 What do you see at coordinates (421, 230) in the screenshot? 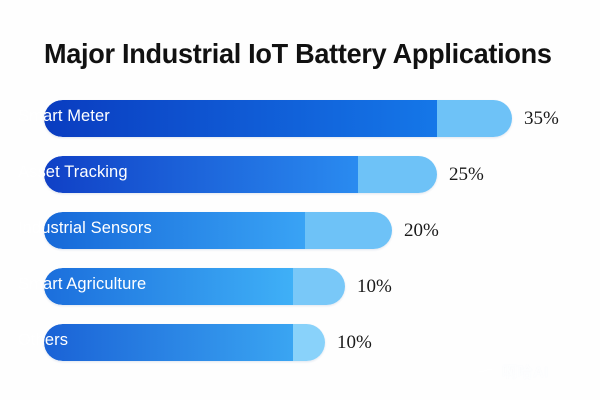
I see `bar-value-label: 20%` at bounding box center [421, 230].